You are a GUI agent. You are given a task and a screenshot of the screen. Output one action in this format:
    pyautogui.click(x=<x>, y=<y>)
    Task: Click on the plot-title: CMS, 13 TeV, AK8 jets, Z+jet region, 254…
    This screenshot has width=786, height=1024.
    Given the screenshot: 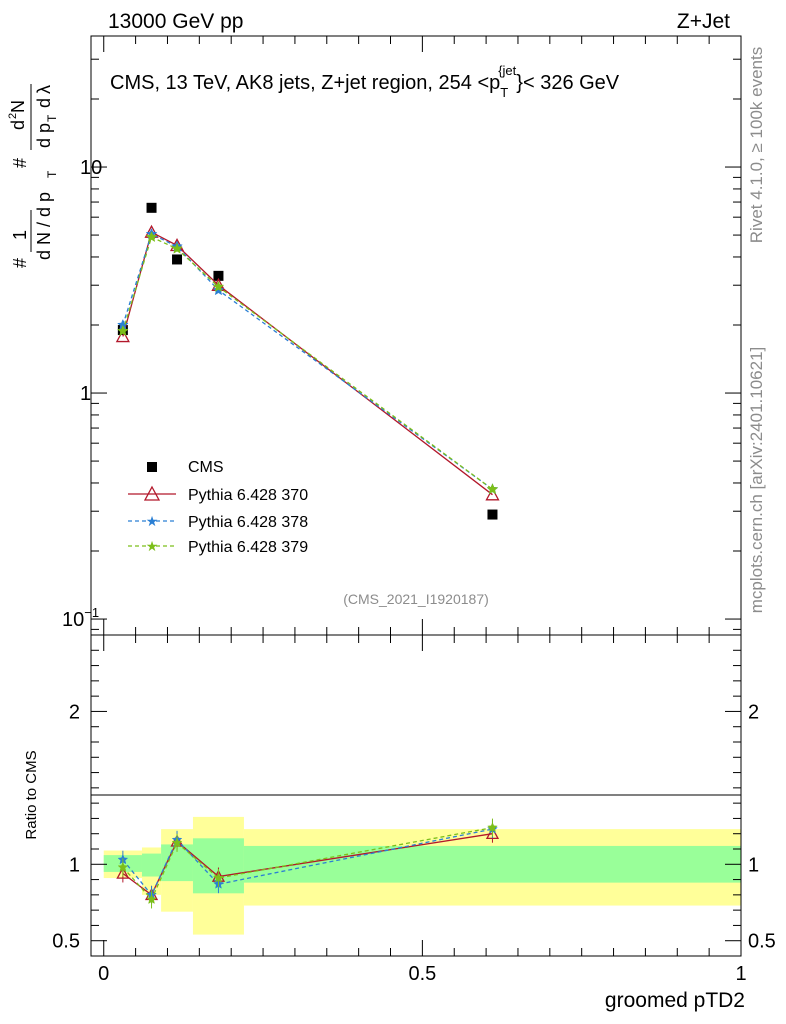 What is the action you would take?
    pyautogui.click(x=365, y=81)
    